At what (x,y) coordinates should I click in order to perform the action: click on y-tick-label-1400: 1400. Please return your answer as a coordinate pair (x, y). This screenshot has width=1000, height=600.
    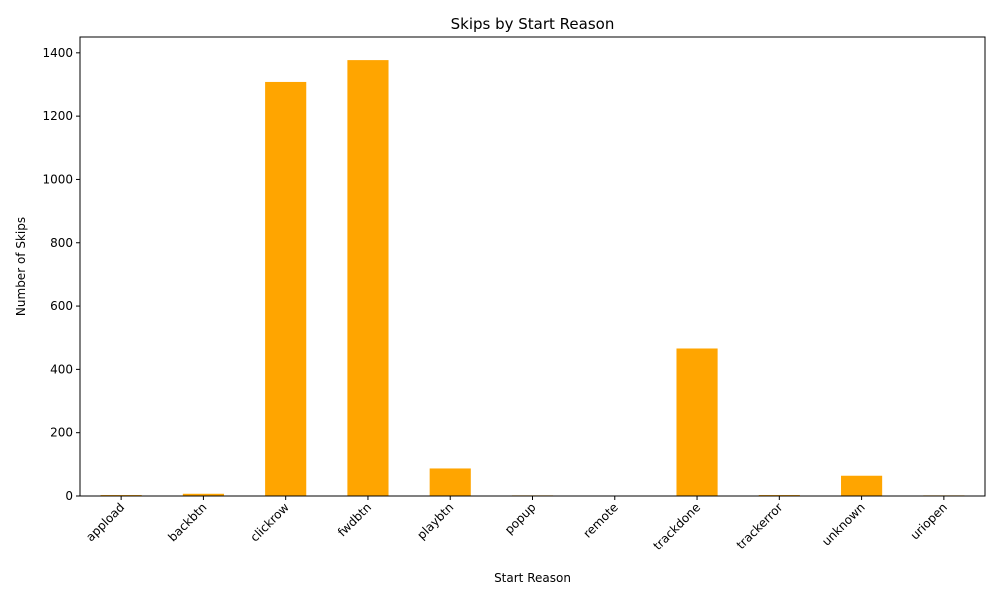
    Looking at the image, I should click on (57, 53).